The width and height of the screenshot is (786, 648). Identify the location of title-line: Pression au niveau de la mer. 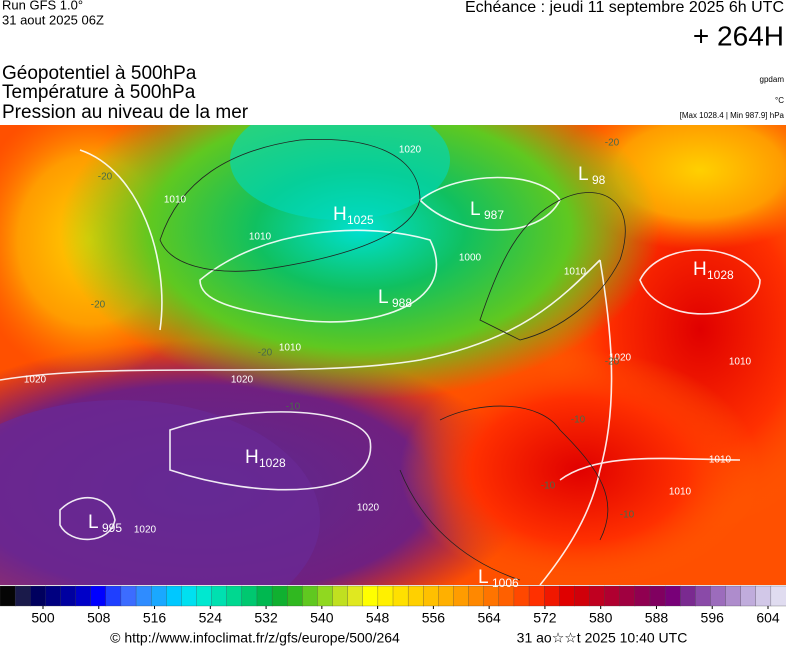
(125, 112).